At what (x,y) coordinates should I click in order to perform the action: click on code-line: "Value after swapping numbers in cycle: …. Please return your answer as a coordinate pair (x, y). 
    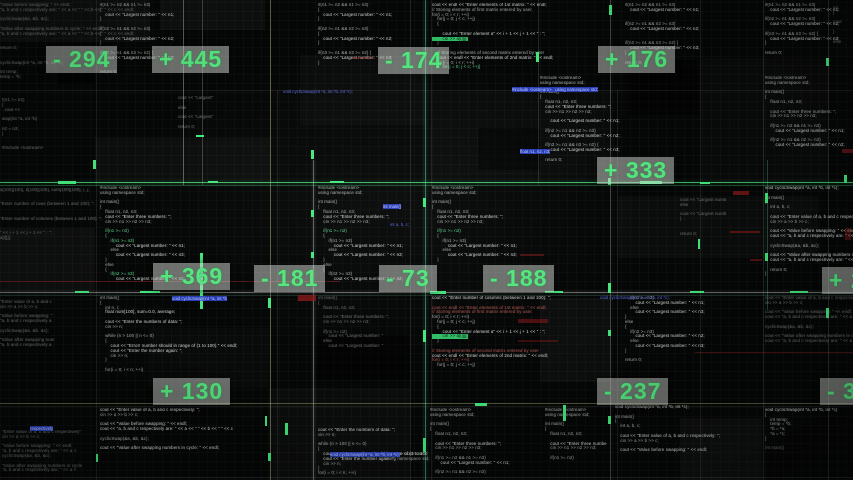
    Looking at the image, I should click on (51, 28).